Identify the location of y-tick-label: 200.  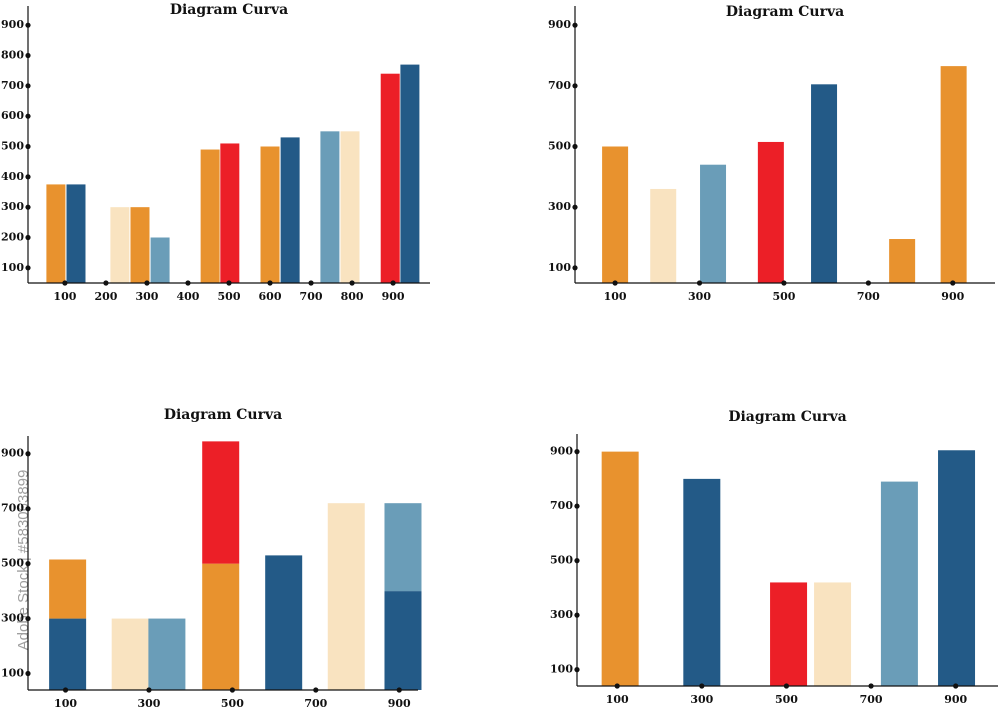
(12, 237).